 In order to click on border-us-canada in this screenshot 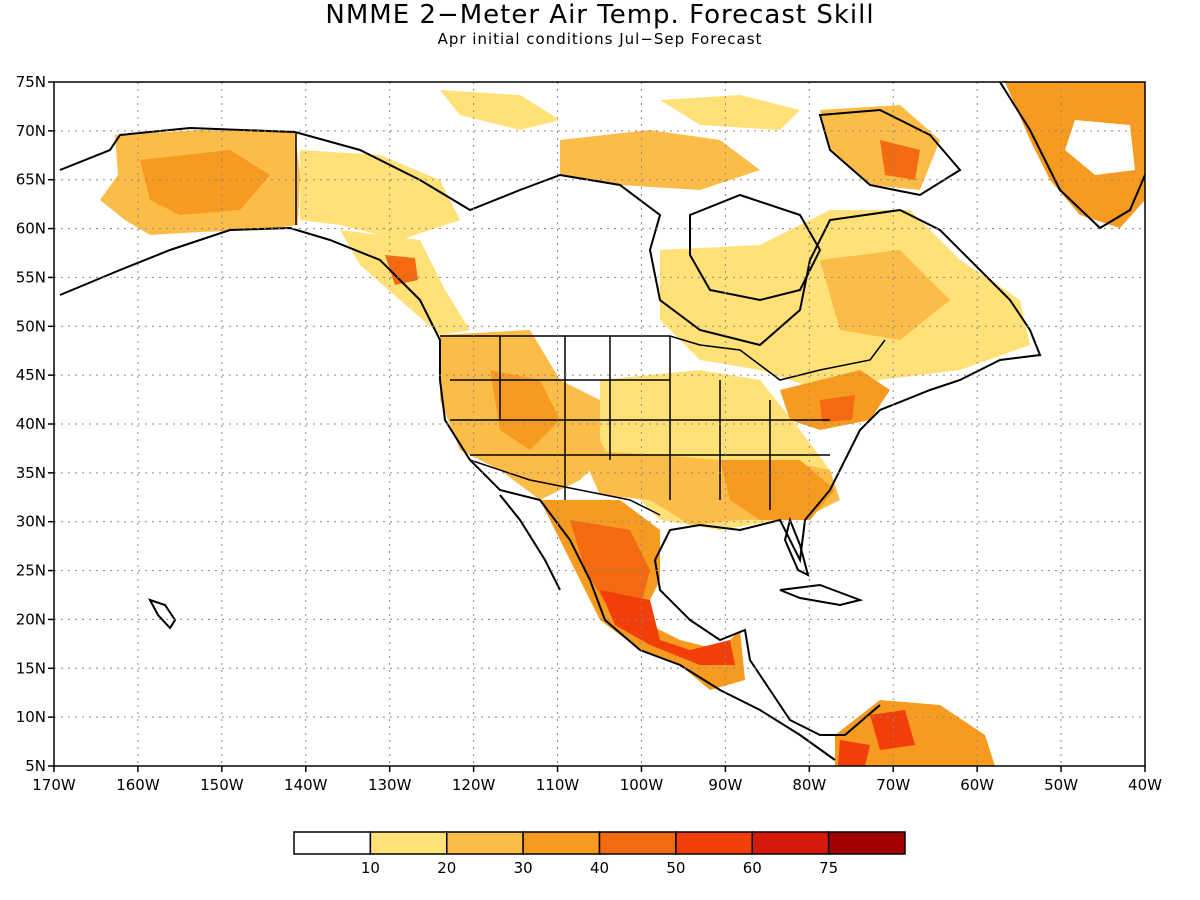, I will do `click(663, 358)`.